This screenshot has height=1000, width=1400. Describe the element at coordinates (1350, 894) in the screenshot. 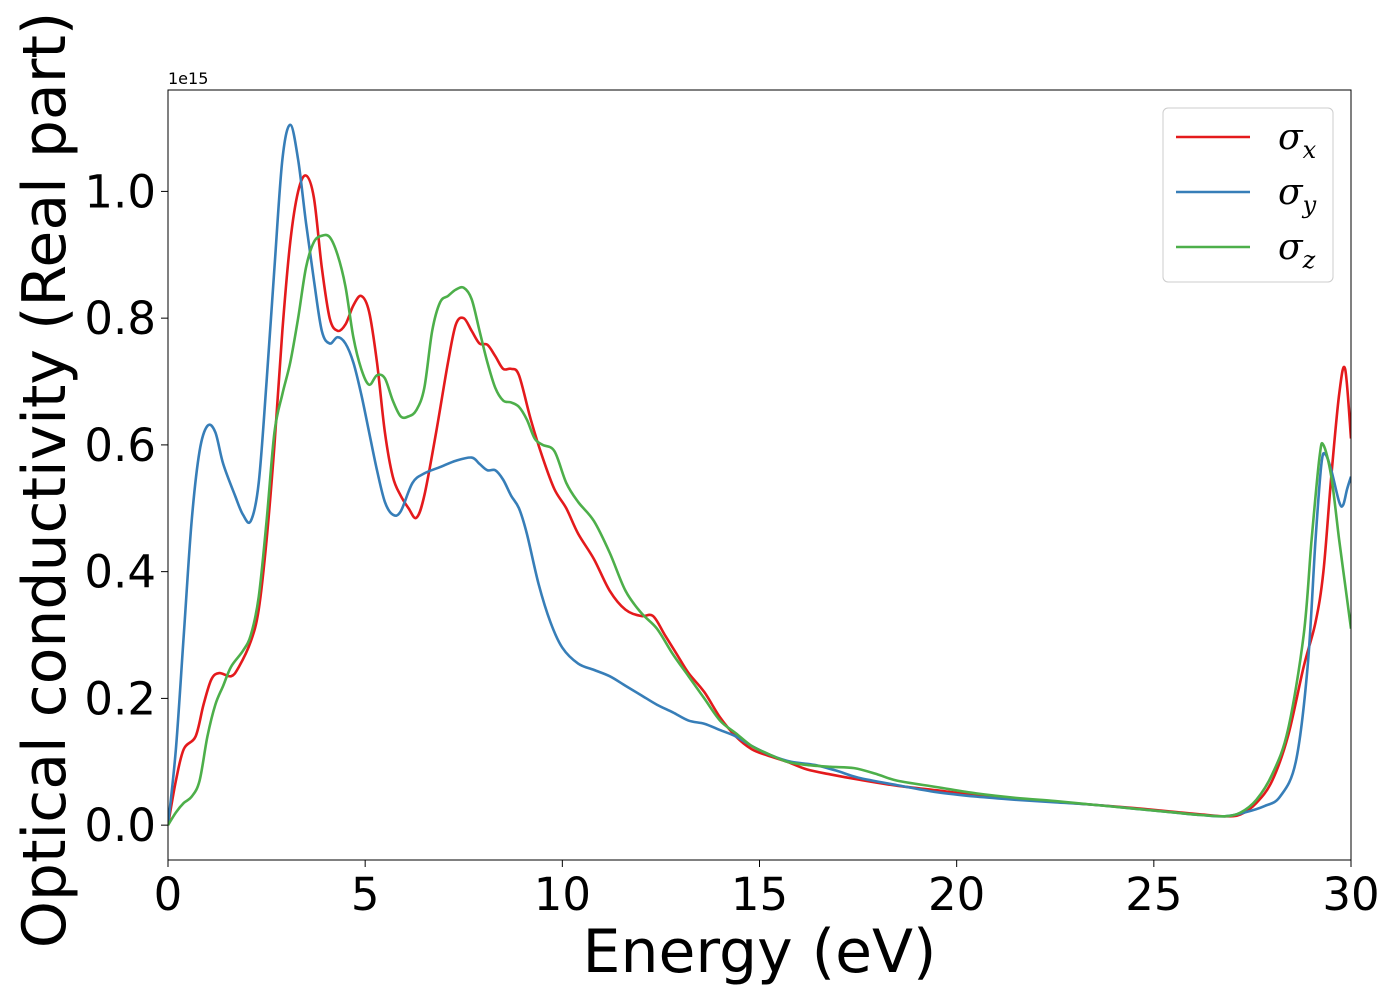

I see `x-tick-label: 30` at that location.